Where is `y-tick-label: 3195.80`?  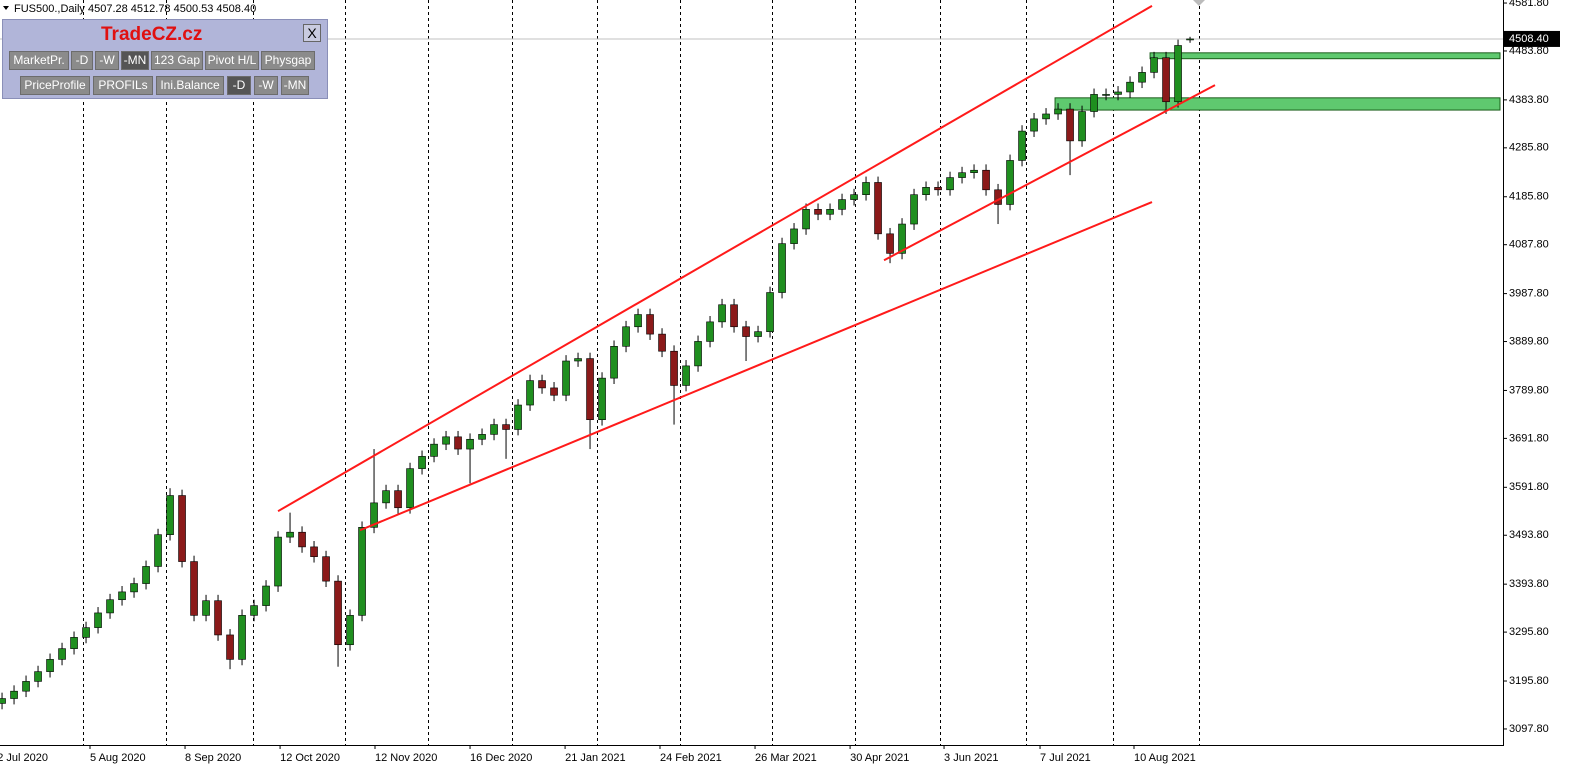 y-tick-label: 3195.80 is located at coordinates (1529, 681).